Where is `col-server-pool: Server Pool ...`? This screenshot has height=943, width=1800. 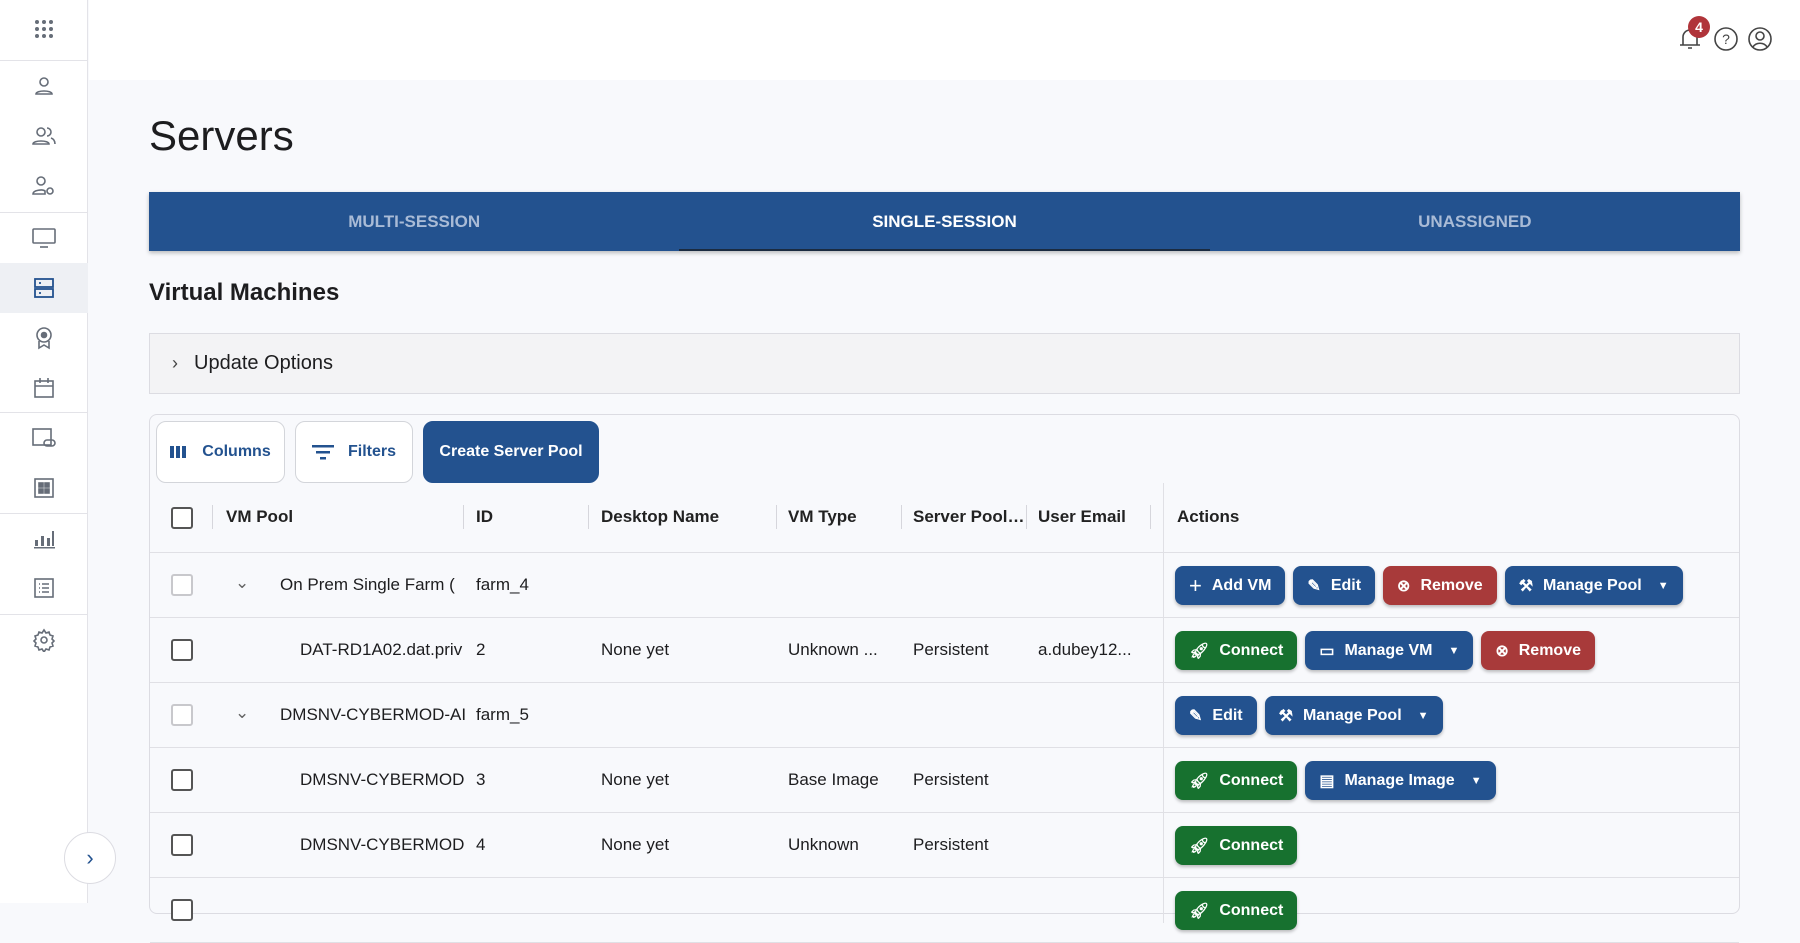 col-server-pool: Server Pool ... is located at coordinates (969, 516).